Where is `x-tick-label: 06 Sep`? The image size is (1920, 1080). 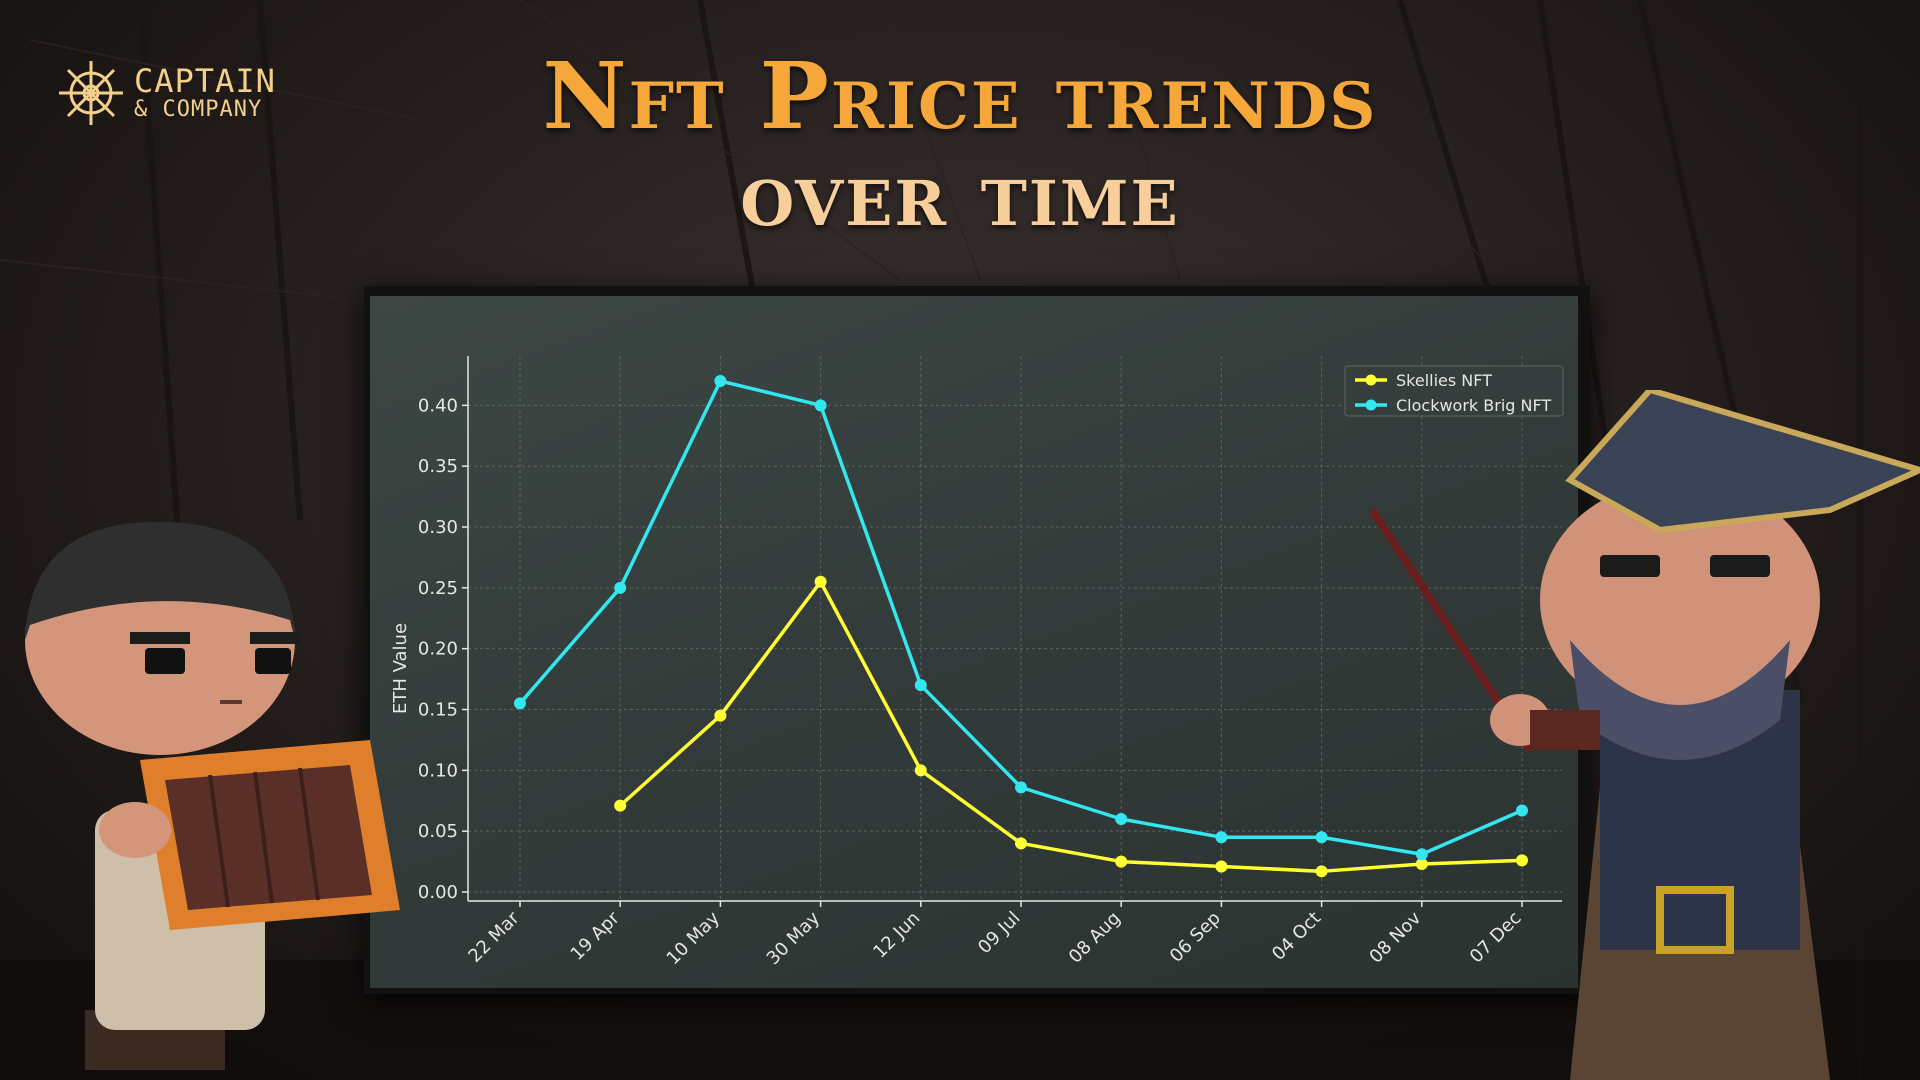 x-tick-label: 06 Sep is located at coordinates (1195, 937).